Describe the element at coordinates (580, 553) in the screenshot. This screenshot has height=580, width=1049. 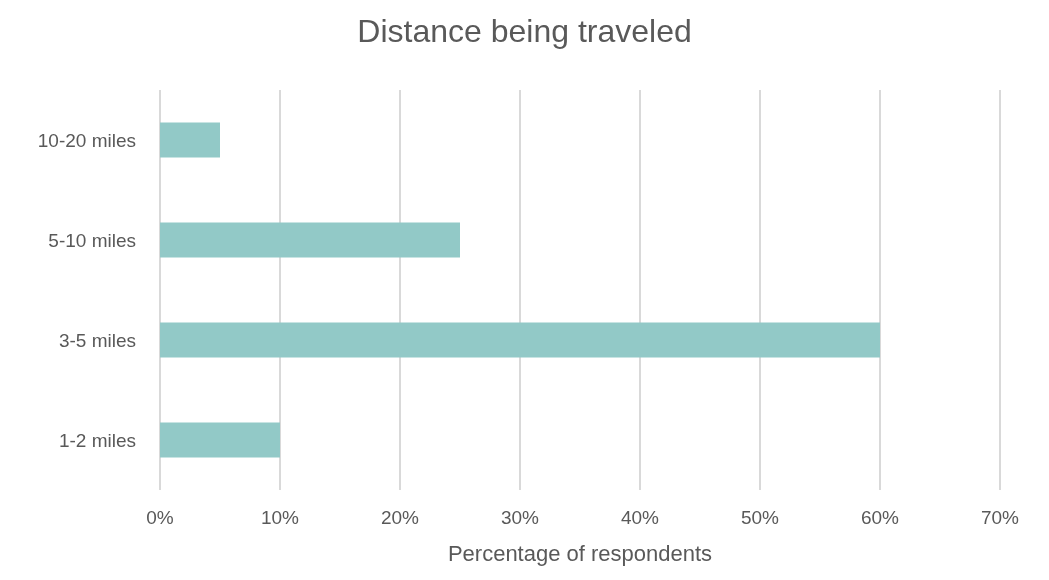
I see `x-axis-title: Percentage of respondents` at that location.